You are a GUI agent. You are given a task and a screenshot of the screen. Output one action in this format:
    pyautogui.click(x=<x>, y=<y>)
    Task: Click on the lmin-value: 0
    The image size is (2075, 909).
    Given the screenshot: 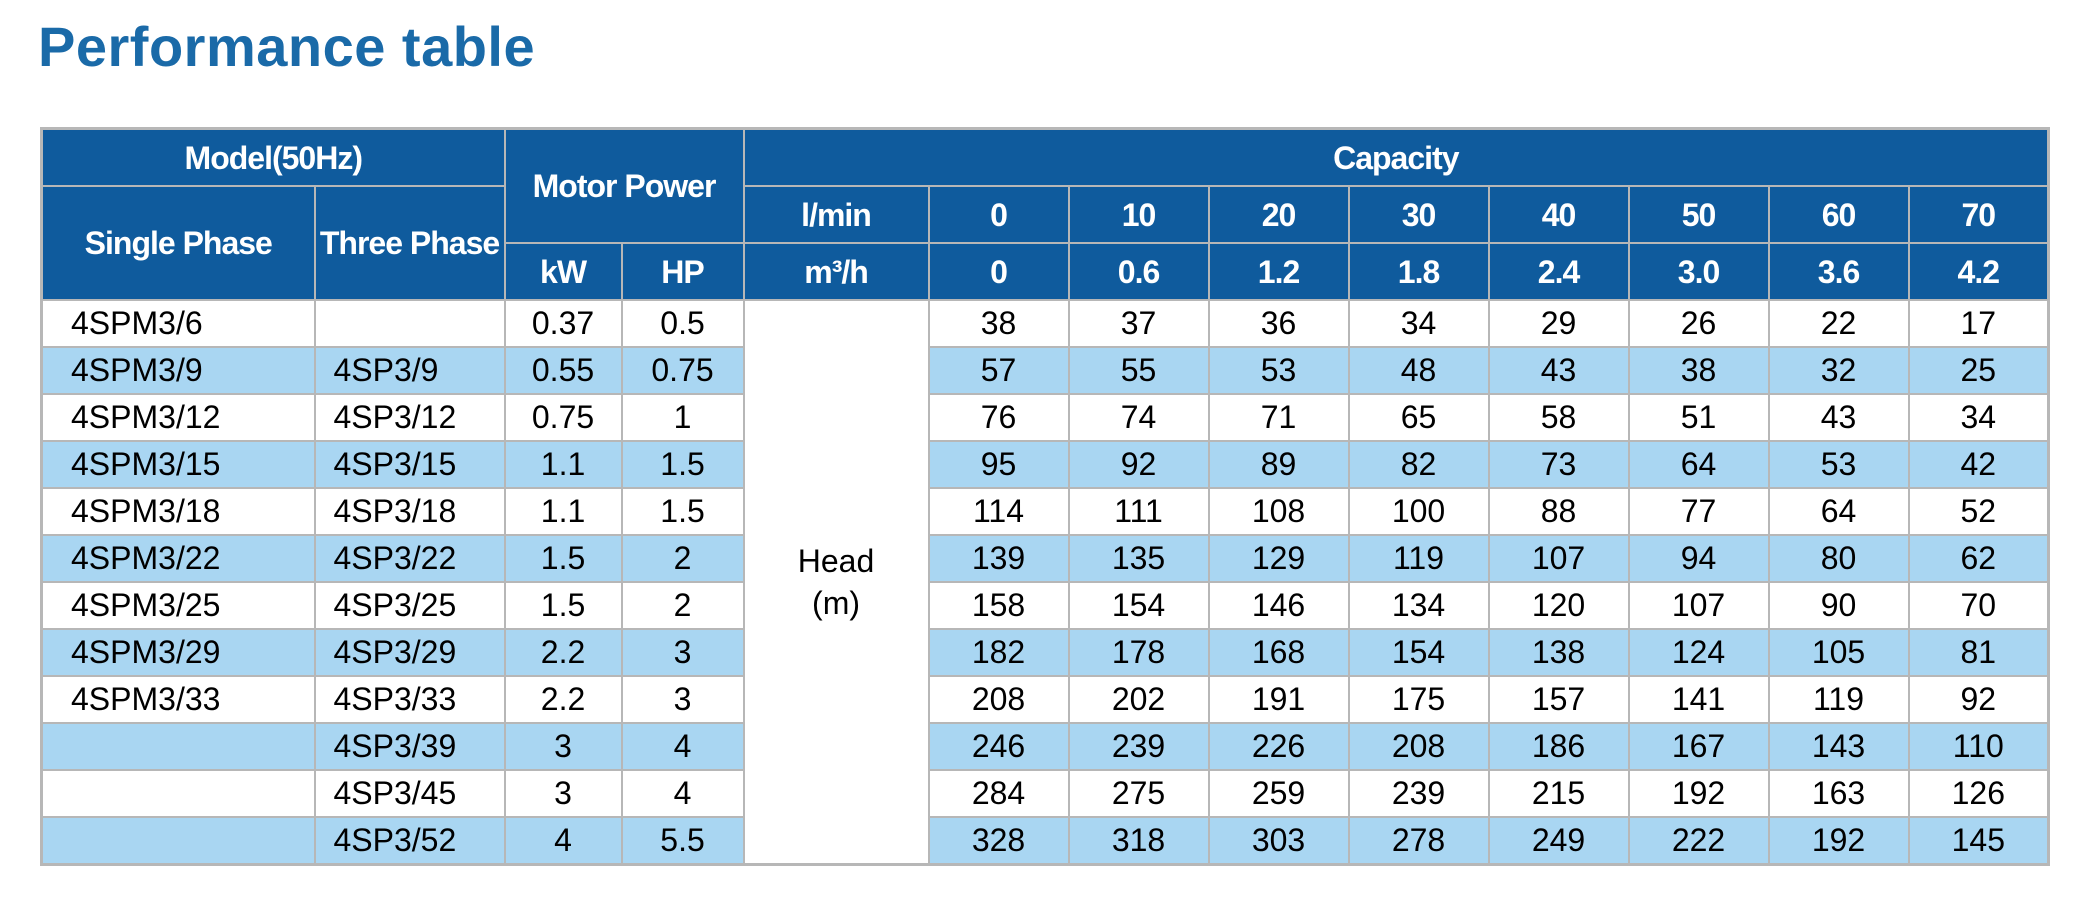 What is the action you would take?
    pyautogui.click(x=998, y=214)
    